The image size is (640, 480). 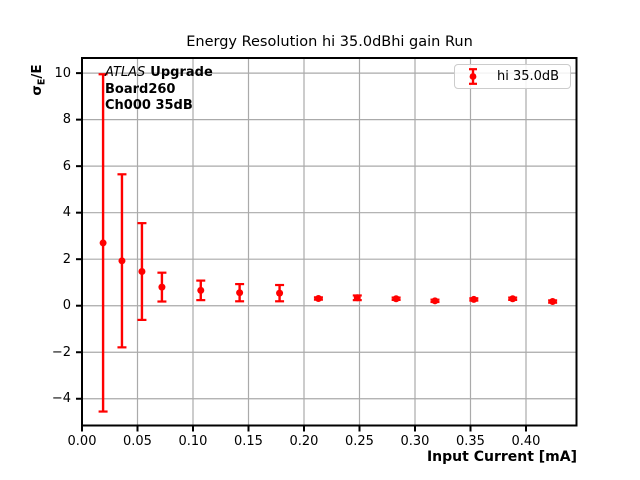 I want to click on x-tick-label: 0.40, so click(x=526, y=441).